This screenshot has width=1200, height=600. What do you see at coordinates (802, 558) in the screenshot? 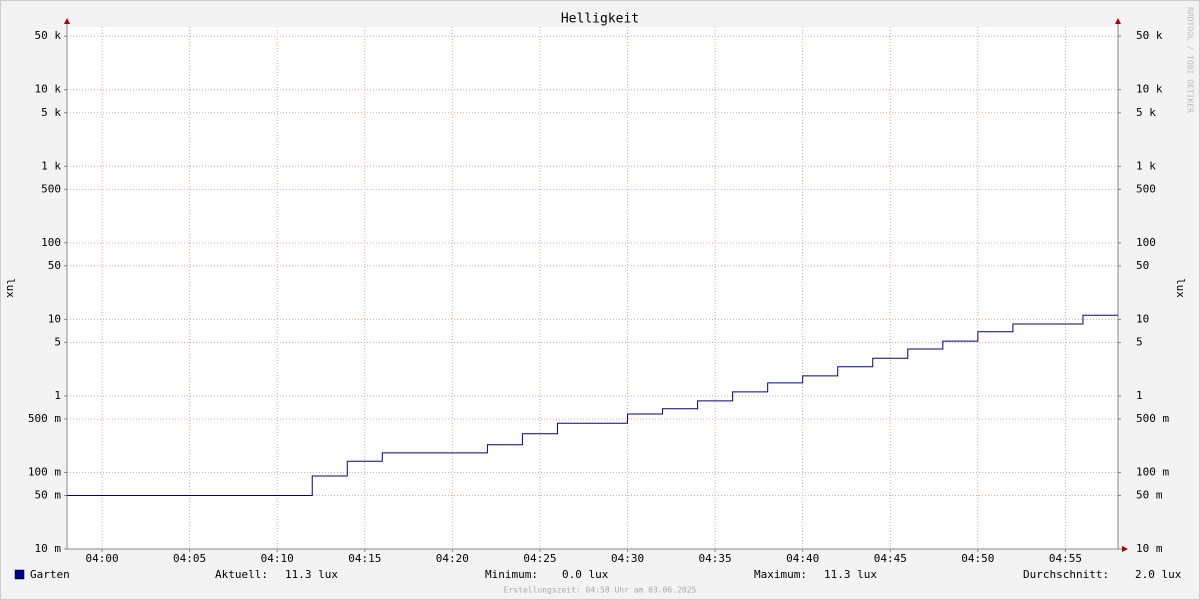
I see `x-tick-label: 04:40` at bounding box center [802, 558].